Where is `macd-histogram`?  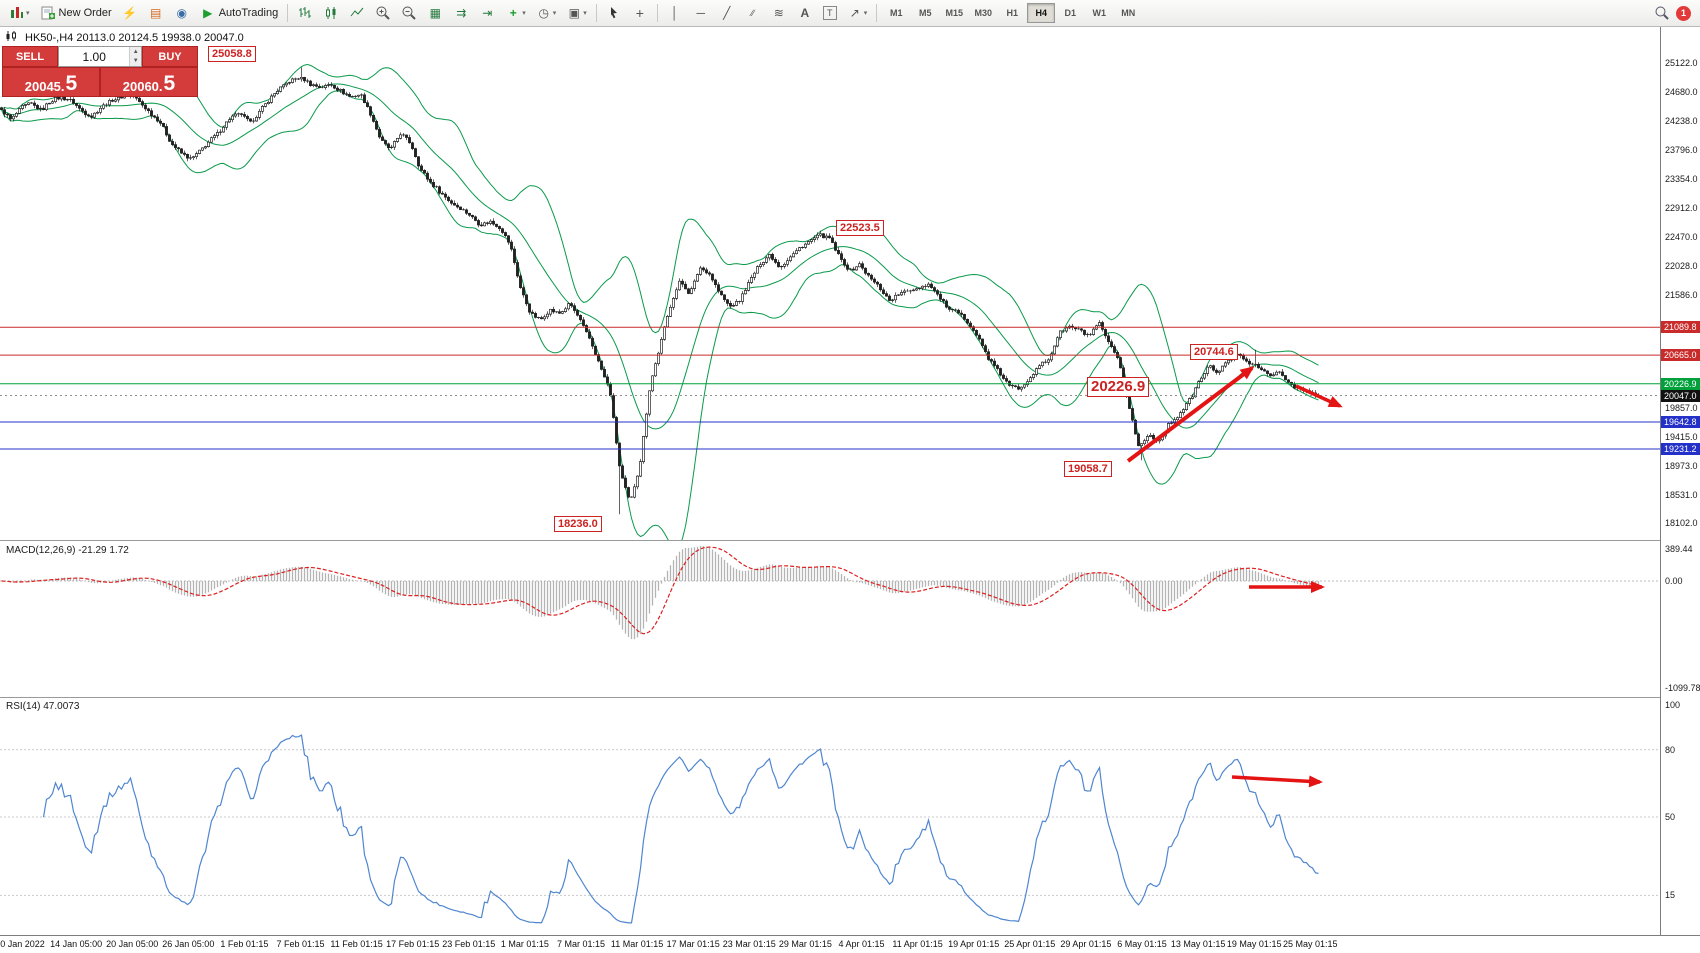
macd-histogram is located at coordinates (661, 593).